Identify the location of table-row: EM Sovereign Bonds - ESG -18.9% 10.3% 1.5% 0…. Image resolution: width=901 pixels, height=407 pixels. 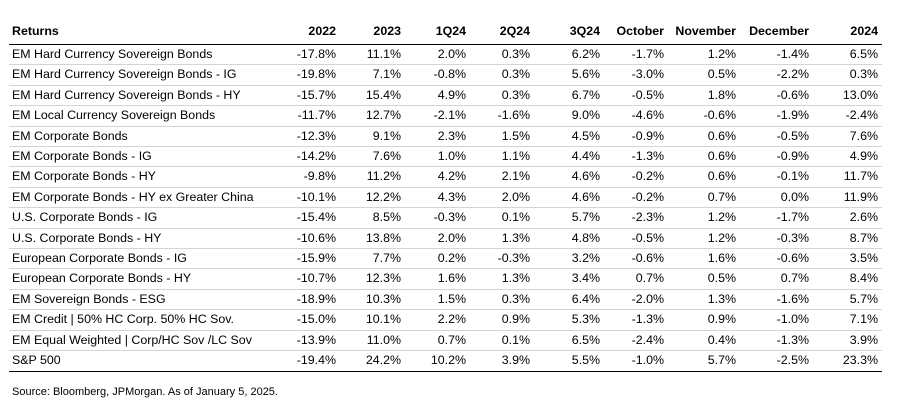
(445, 300).